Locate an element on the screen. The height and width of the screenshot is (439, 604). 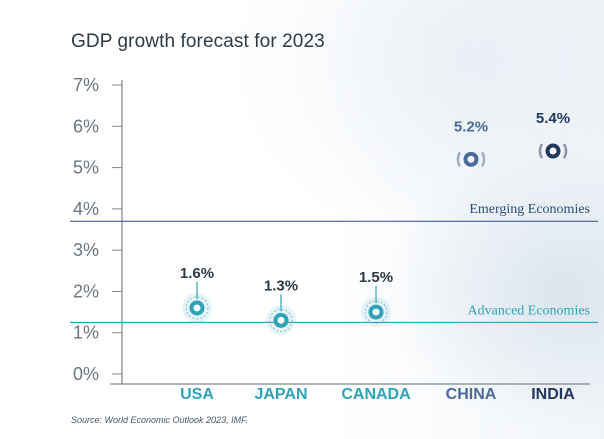
y-tick-label: 5% is located at coordinates (86, 168).